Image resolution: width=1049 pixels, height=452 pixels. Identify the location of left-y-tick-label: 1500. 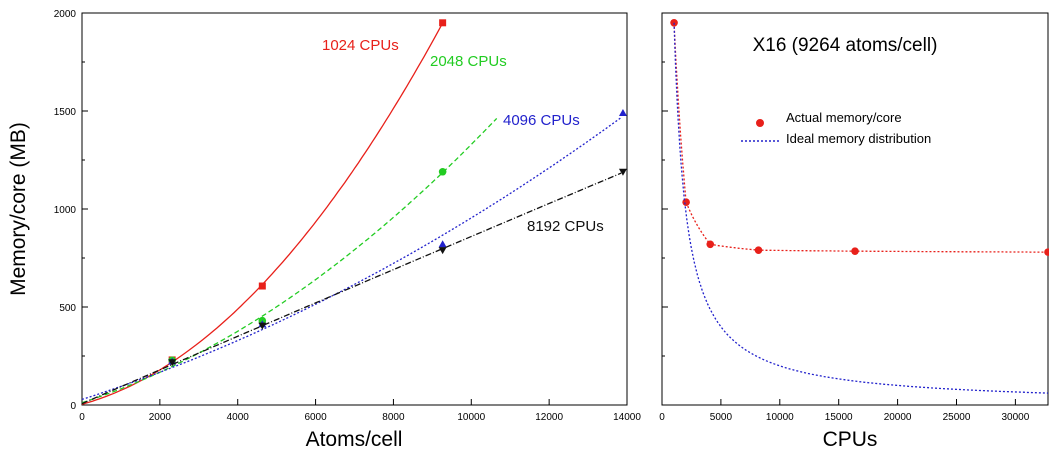
(65, 112).